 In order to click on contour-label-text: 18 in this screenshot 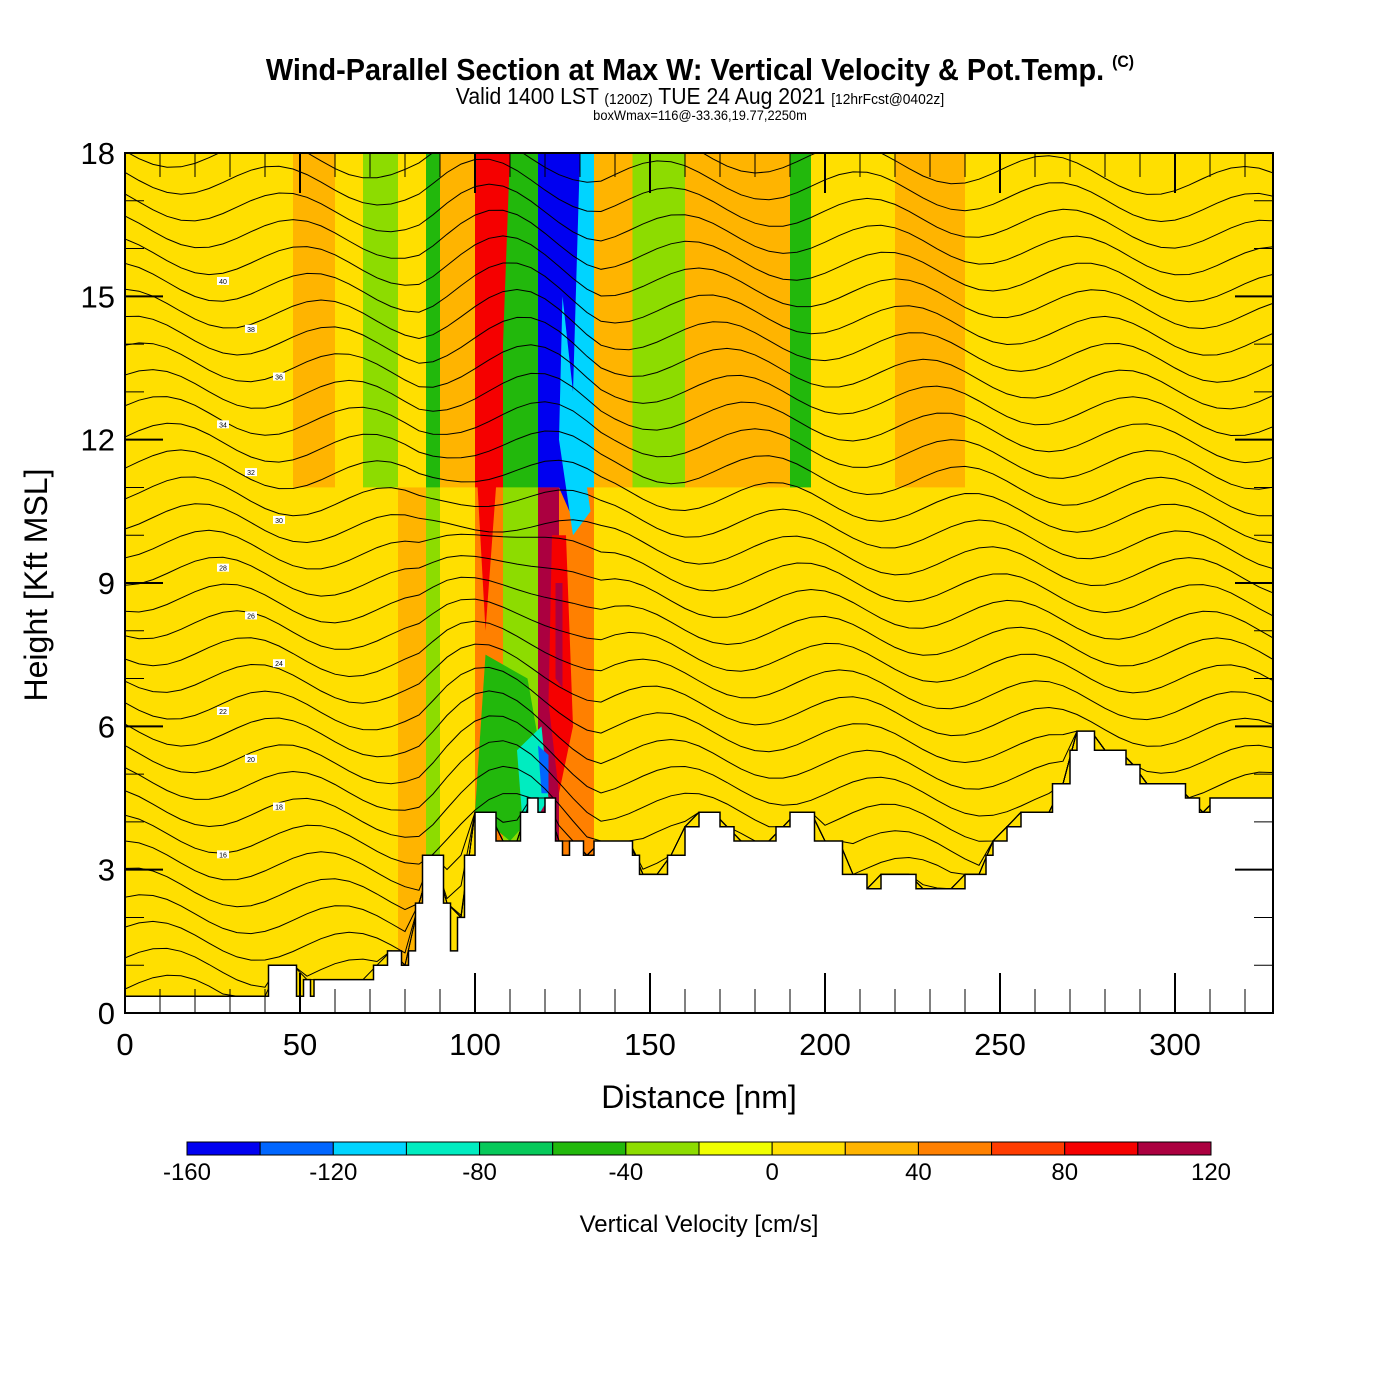, I will do `click(279, 808)`.